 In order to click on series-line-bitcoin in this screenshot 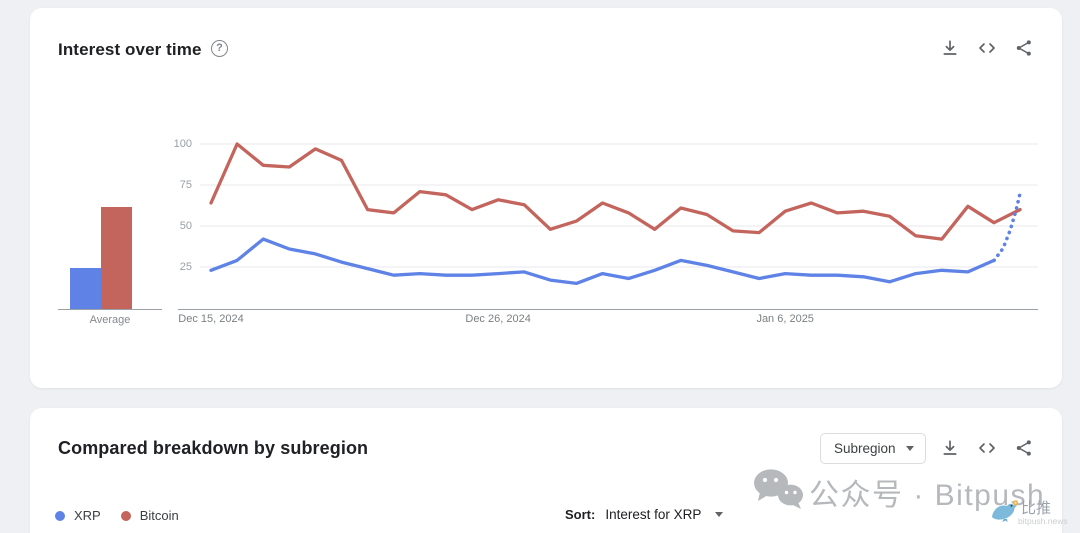, I will do `click(615, 191)`.